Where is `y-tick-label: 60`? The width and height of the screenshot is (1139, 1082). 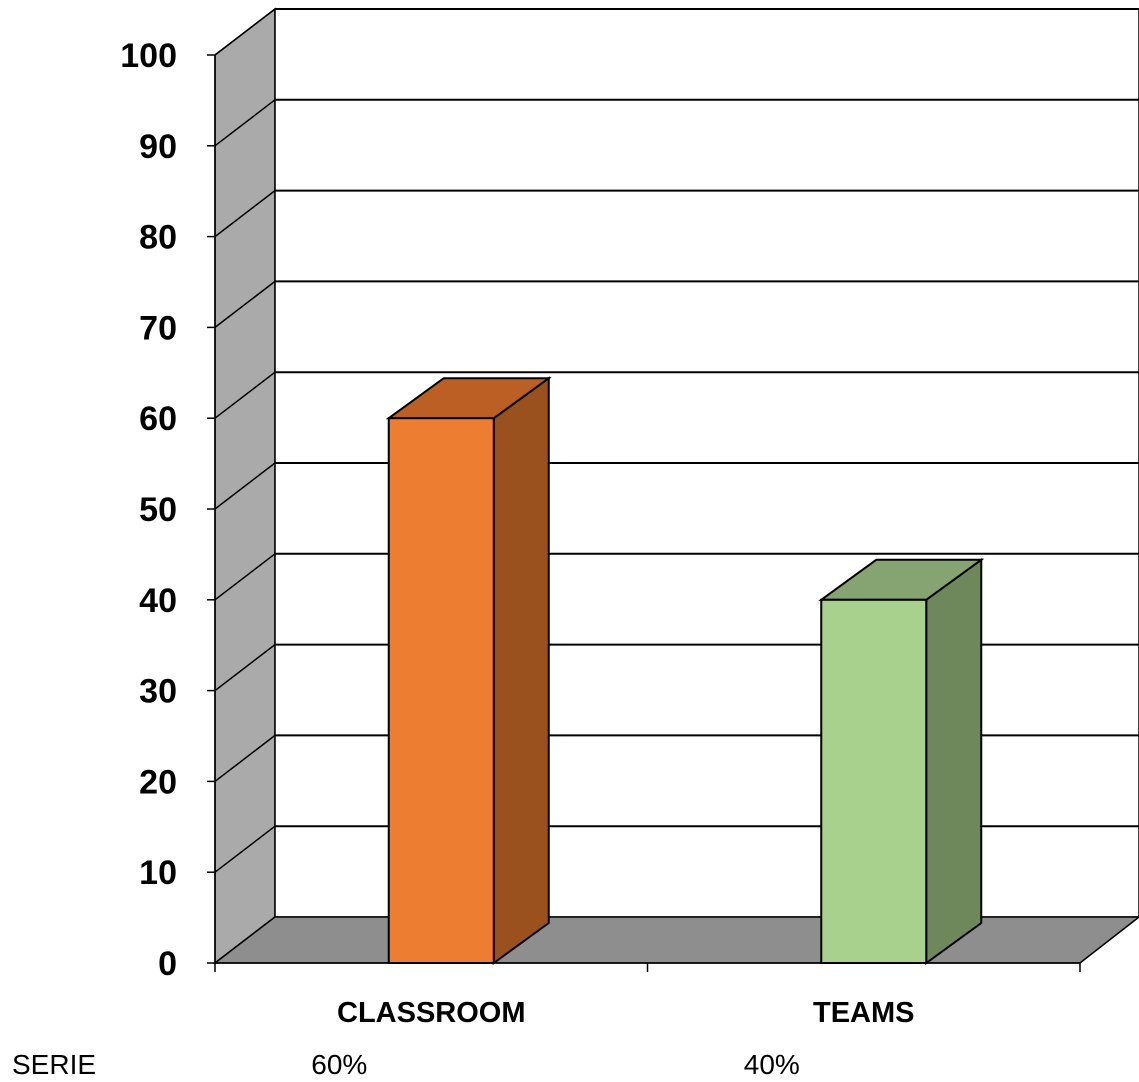 y-tick-label: 60 is located at coordinates (158, 419).